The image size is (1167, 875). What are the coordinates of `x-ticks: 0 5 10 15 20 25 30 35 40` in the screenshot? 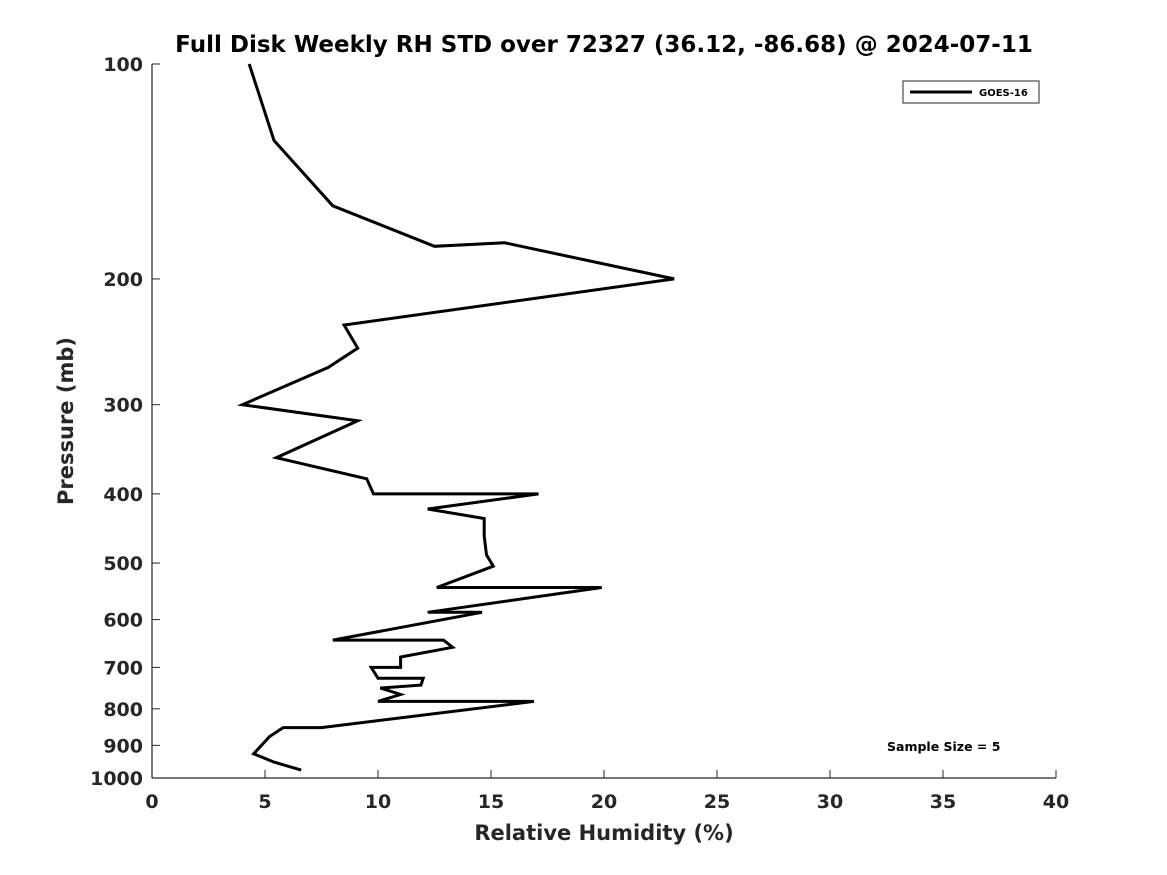 It's located at (607, 791).